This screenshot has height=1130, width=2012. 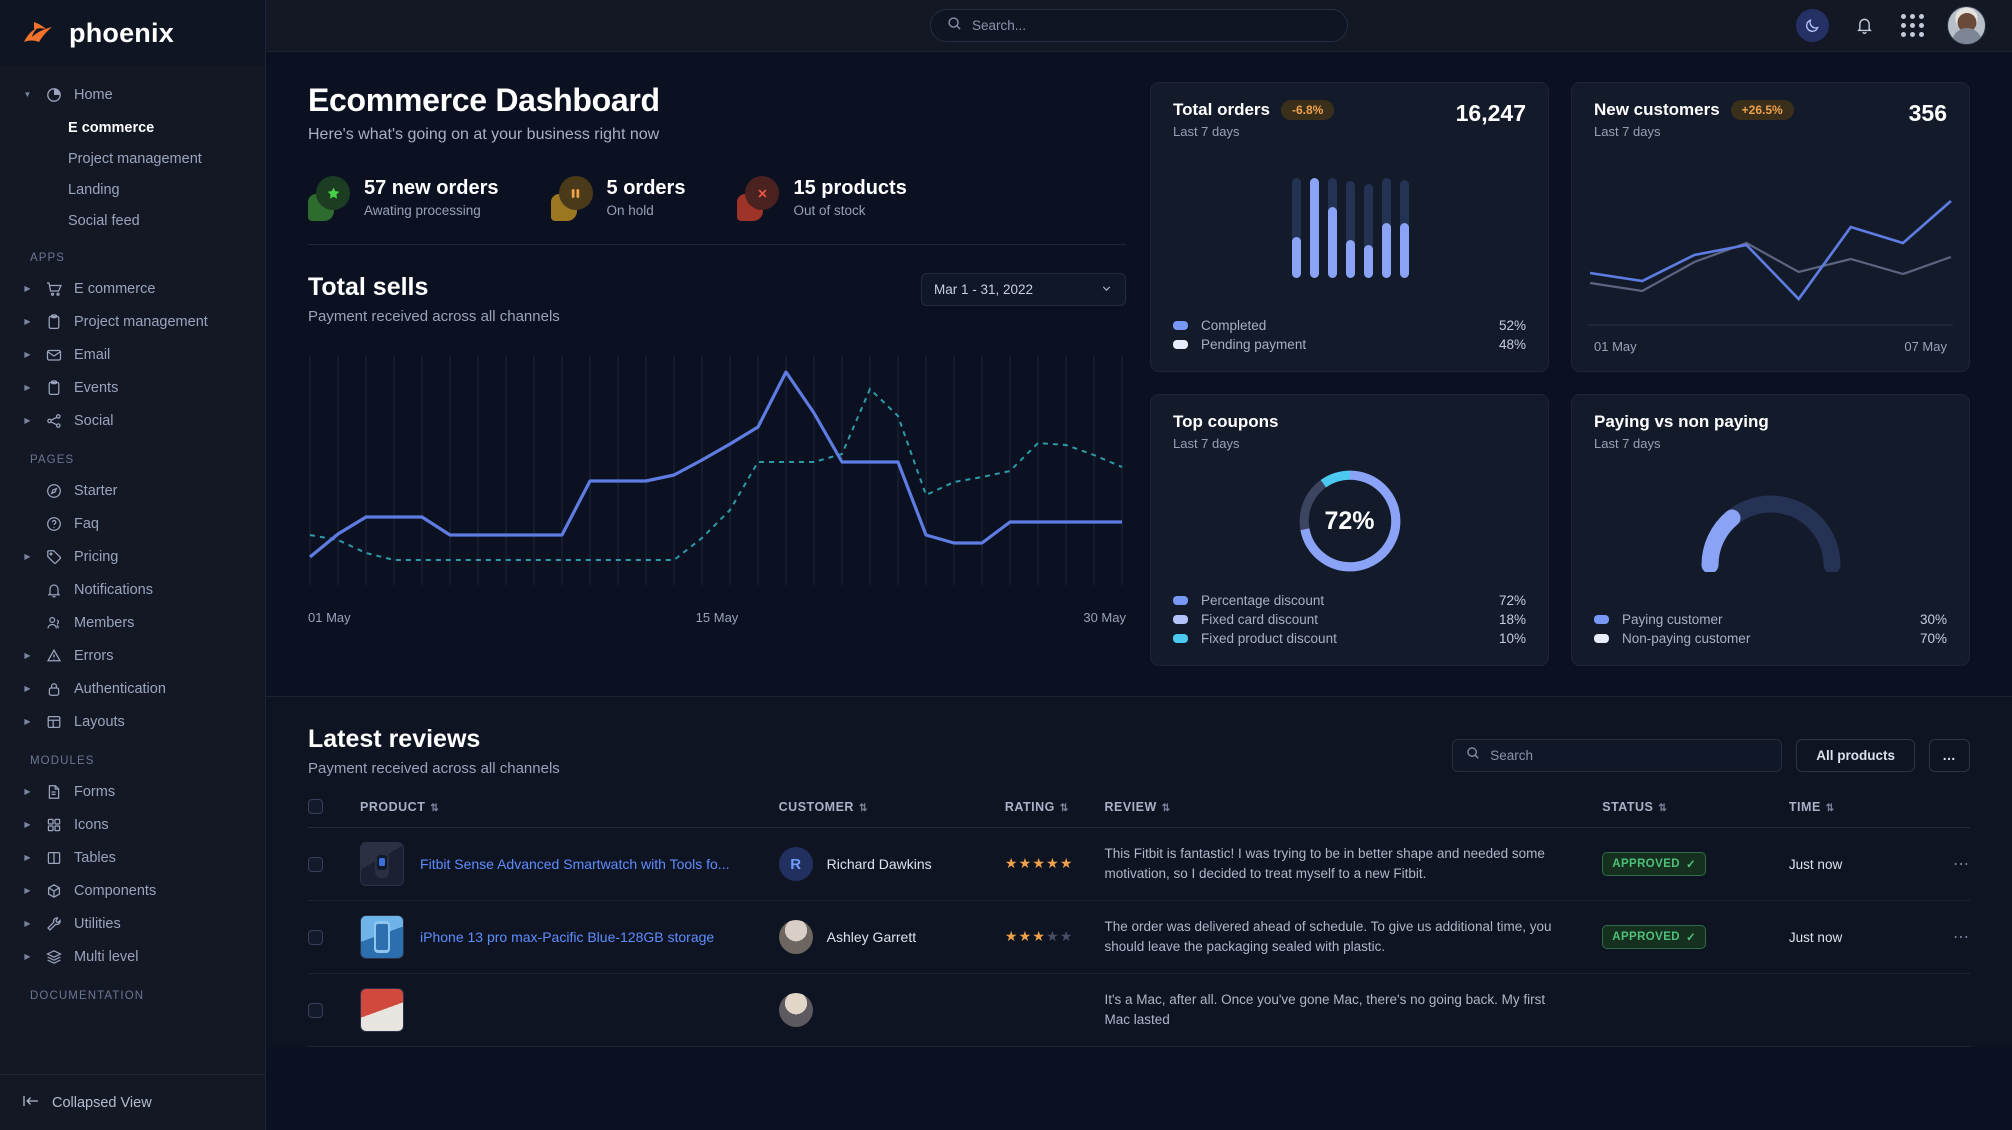 What do you see at coordinates (1912, 26) in the screenshot?
I see `nine-dot-grid-icon` at bounding box center [1912, 26].